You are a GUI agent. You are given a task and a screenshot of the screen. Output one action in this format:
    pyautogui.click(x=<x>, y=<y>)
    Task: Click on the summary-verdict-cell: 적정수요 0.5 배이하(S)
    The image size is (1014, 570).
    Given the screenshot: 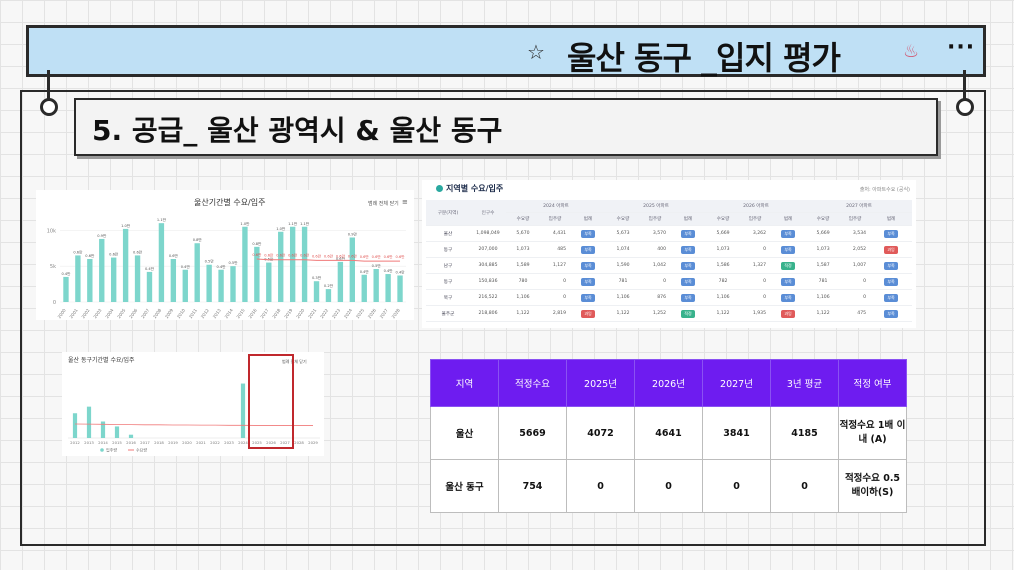 What is the action you would take?
    pyautogui.click(x=872, y=486)
    